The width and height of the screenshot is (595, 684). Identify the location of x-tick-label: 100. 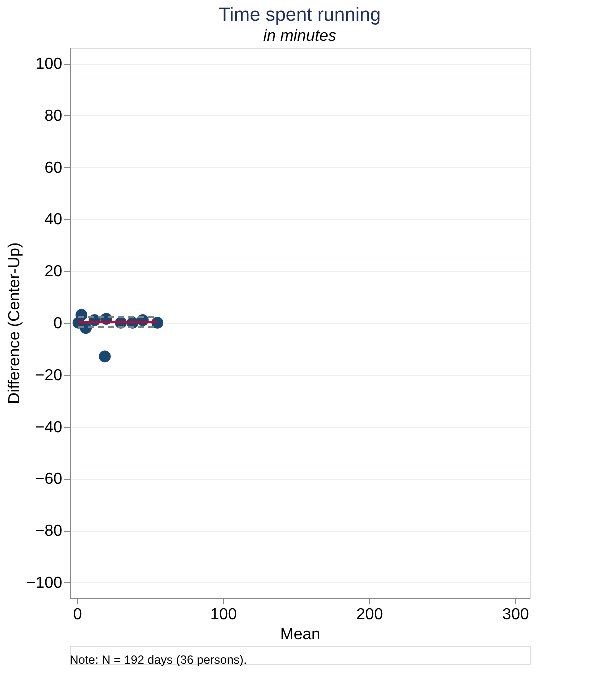
(224, 615).